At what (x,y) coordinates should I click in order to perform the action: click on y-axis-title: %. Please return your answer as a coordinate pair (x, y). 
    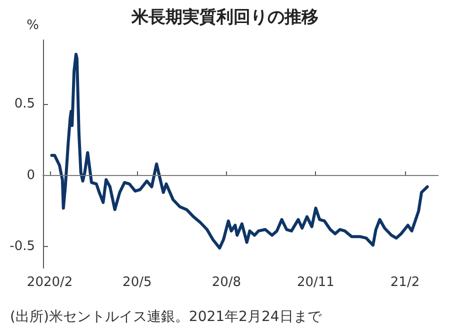
    Looking at the image, I should click on (32, 25).